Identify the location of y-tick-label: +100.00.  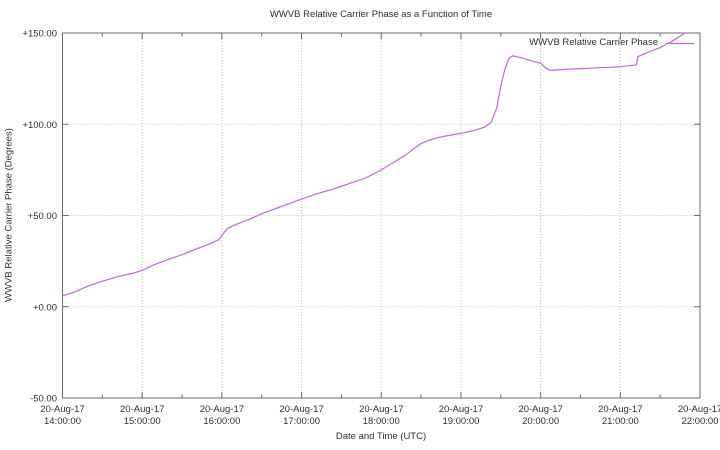
(39, 125).